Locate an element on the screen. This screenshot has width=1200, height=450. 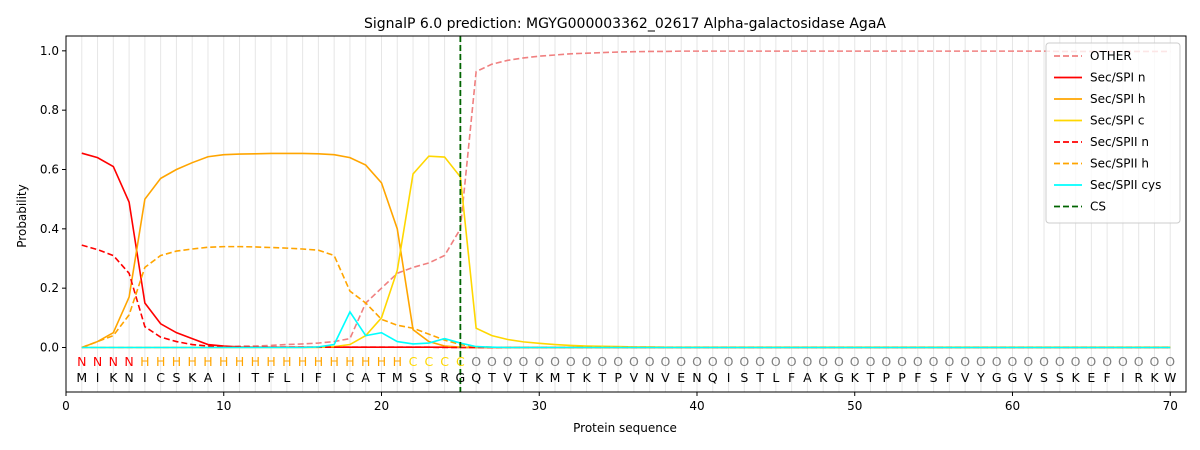
sequence-letter: V is located at coordinates (1028, 377).